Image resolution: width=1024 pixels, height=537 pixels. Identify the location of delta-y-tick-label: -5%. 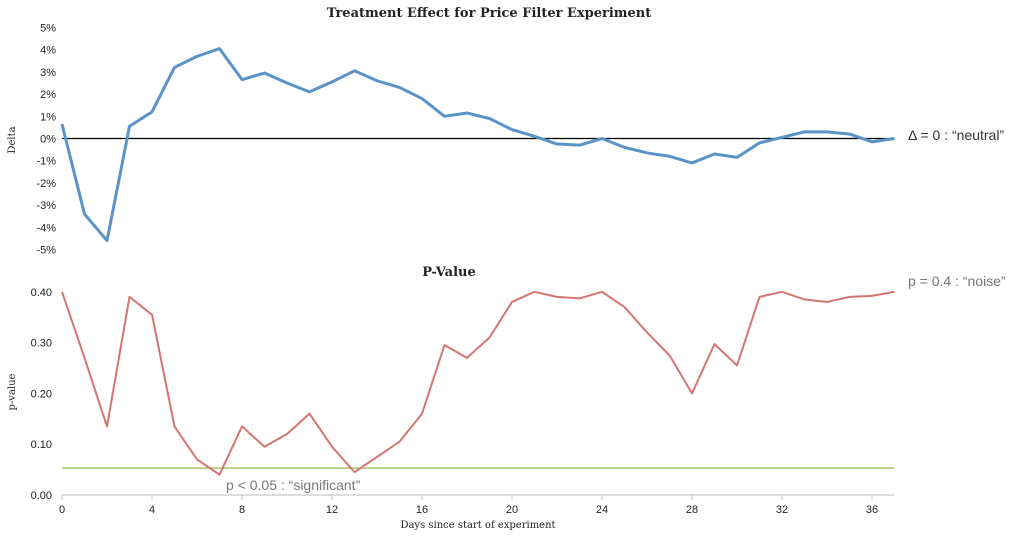
(46, 251).